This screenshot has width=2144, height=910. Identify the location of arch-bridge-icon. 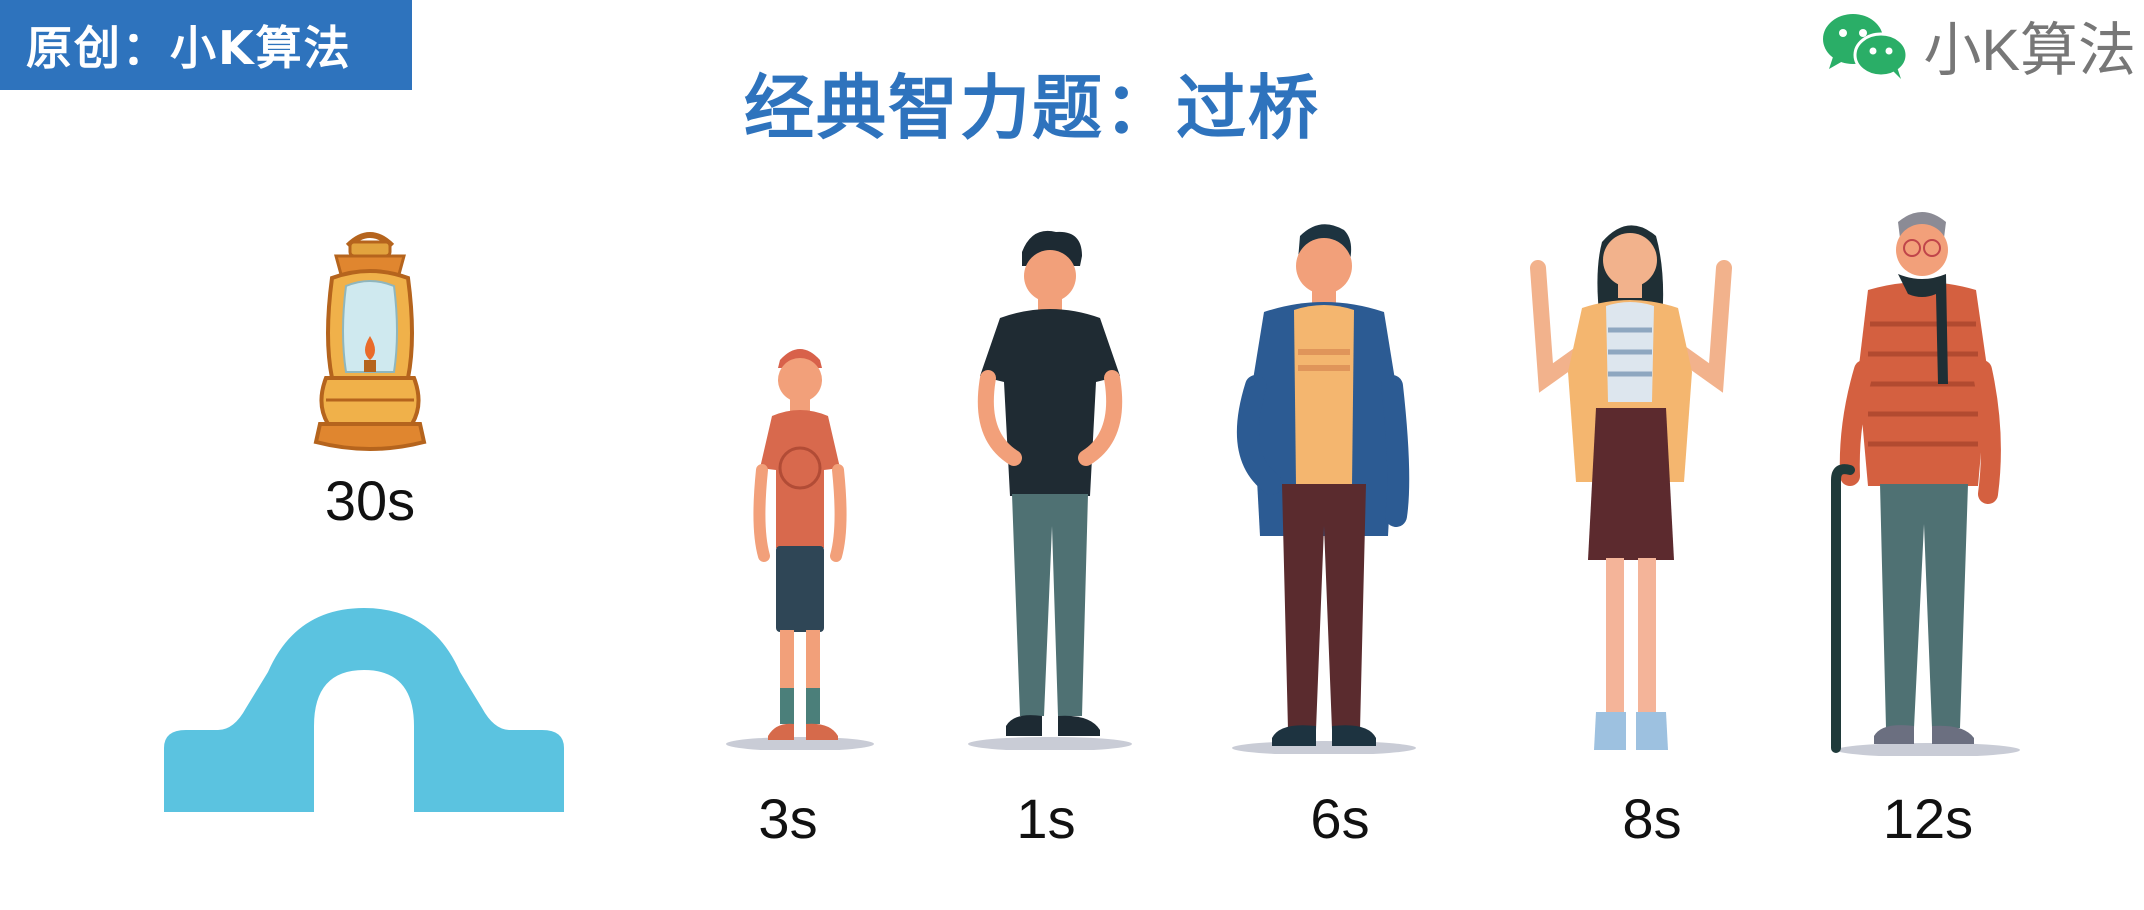
(364, 710).